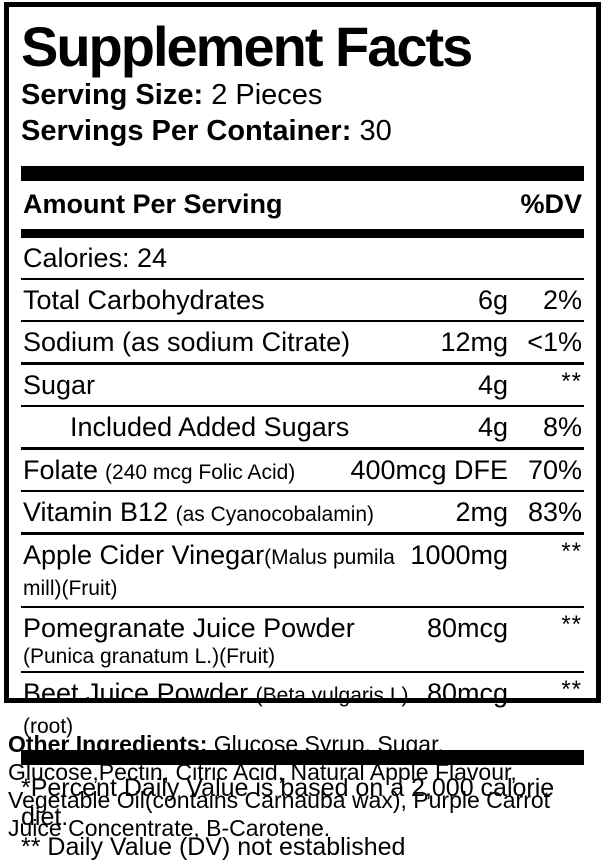  What do you see at coordinates (459, 554) in the screenshot?
I see `nutrient-amount: 1000mg` at bounding box center [459, 554].